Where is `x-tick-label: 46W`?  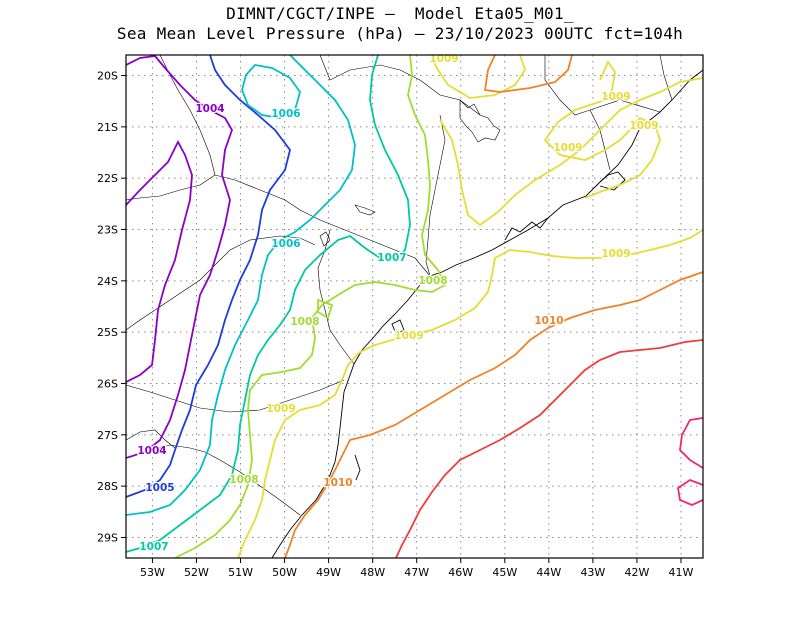 x-tick-label: 46W is located at coordinates (460, 572).